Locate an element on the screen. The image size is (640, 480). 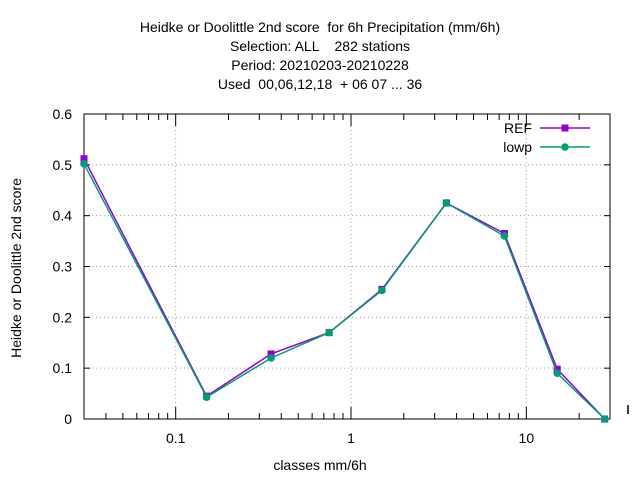
y-tick-label: 0.1 is located at coordinates (63, 368).